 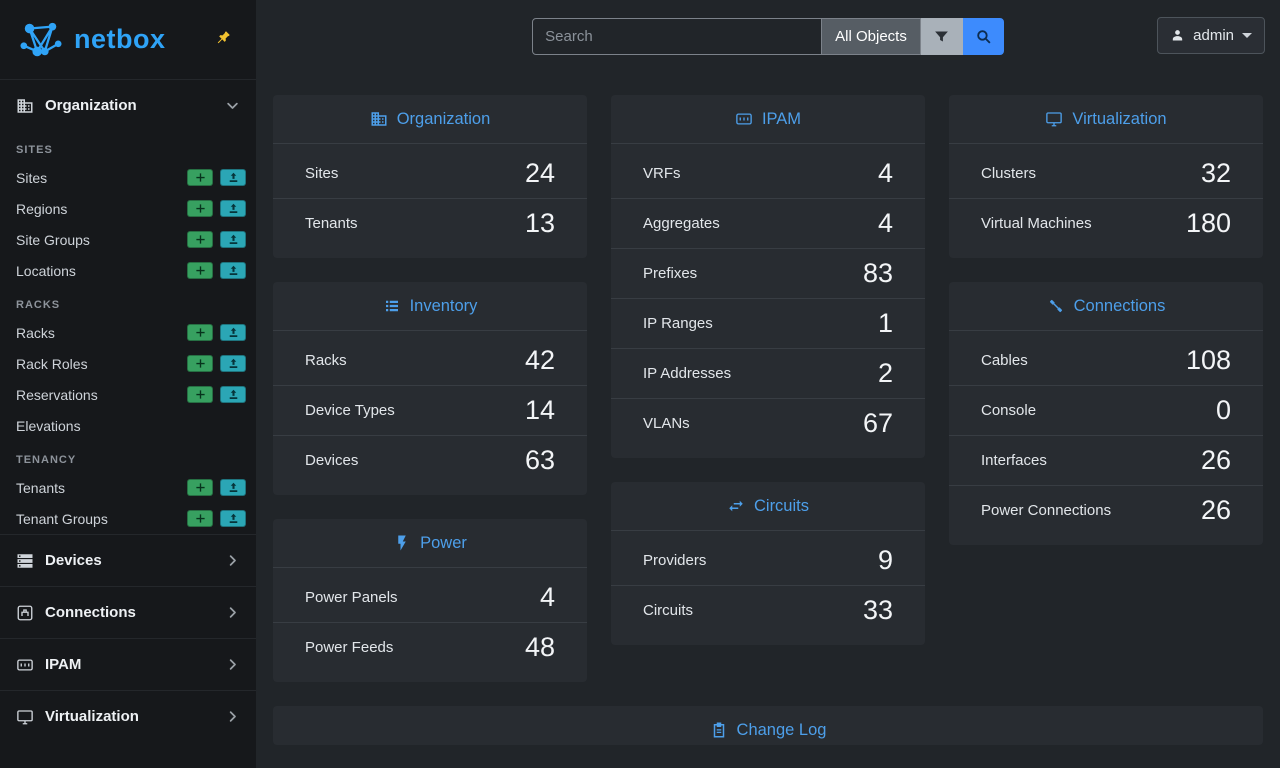 What do you see at coordinates (430, 360) in the screenshot?
I see `stat-row: Racks 42` at bounding box center [430, 360].